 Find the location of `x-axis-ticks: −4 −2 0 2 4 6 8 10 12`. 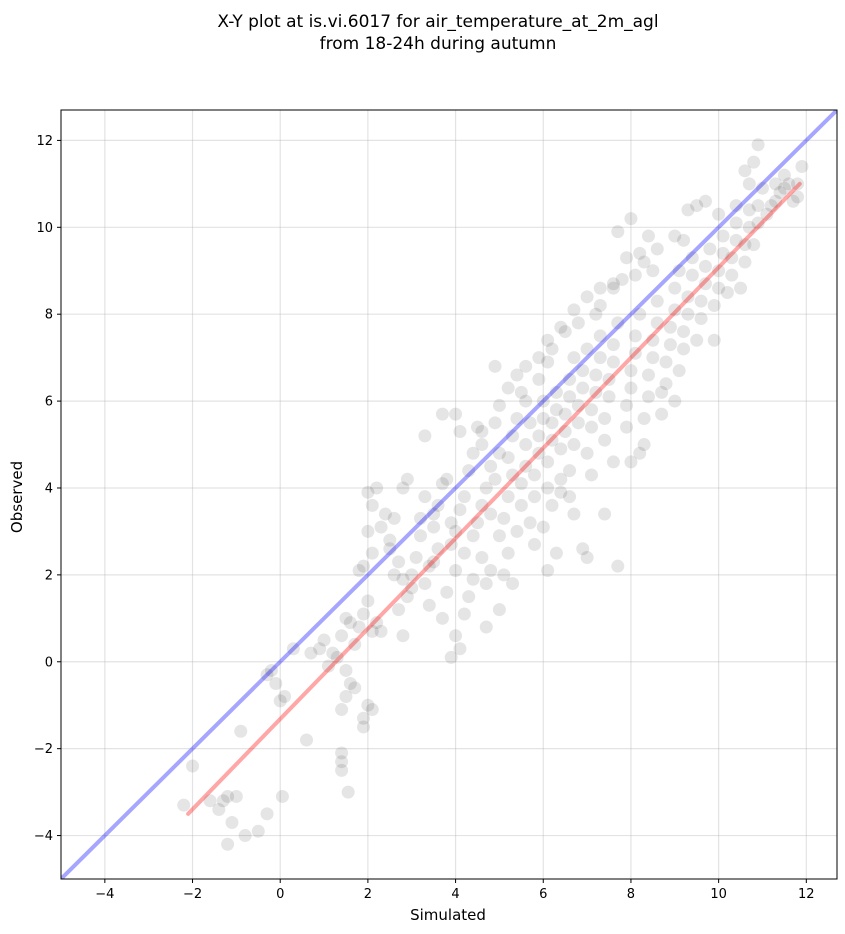

x-axis-ticks: −4 −2 0 2 4 6 8 10 12 is located at coordinates (455, 890).